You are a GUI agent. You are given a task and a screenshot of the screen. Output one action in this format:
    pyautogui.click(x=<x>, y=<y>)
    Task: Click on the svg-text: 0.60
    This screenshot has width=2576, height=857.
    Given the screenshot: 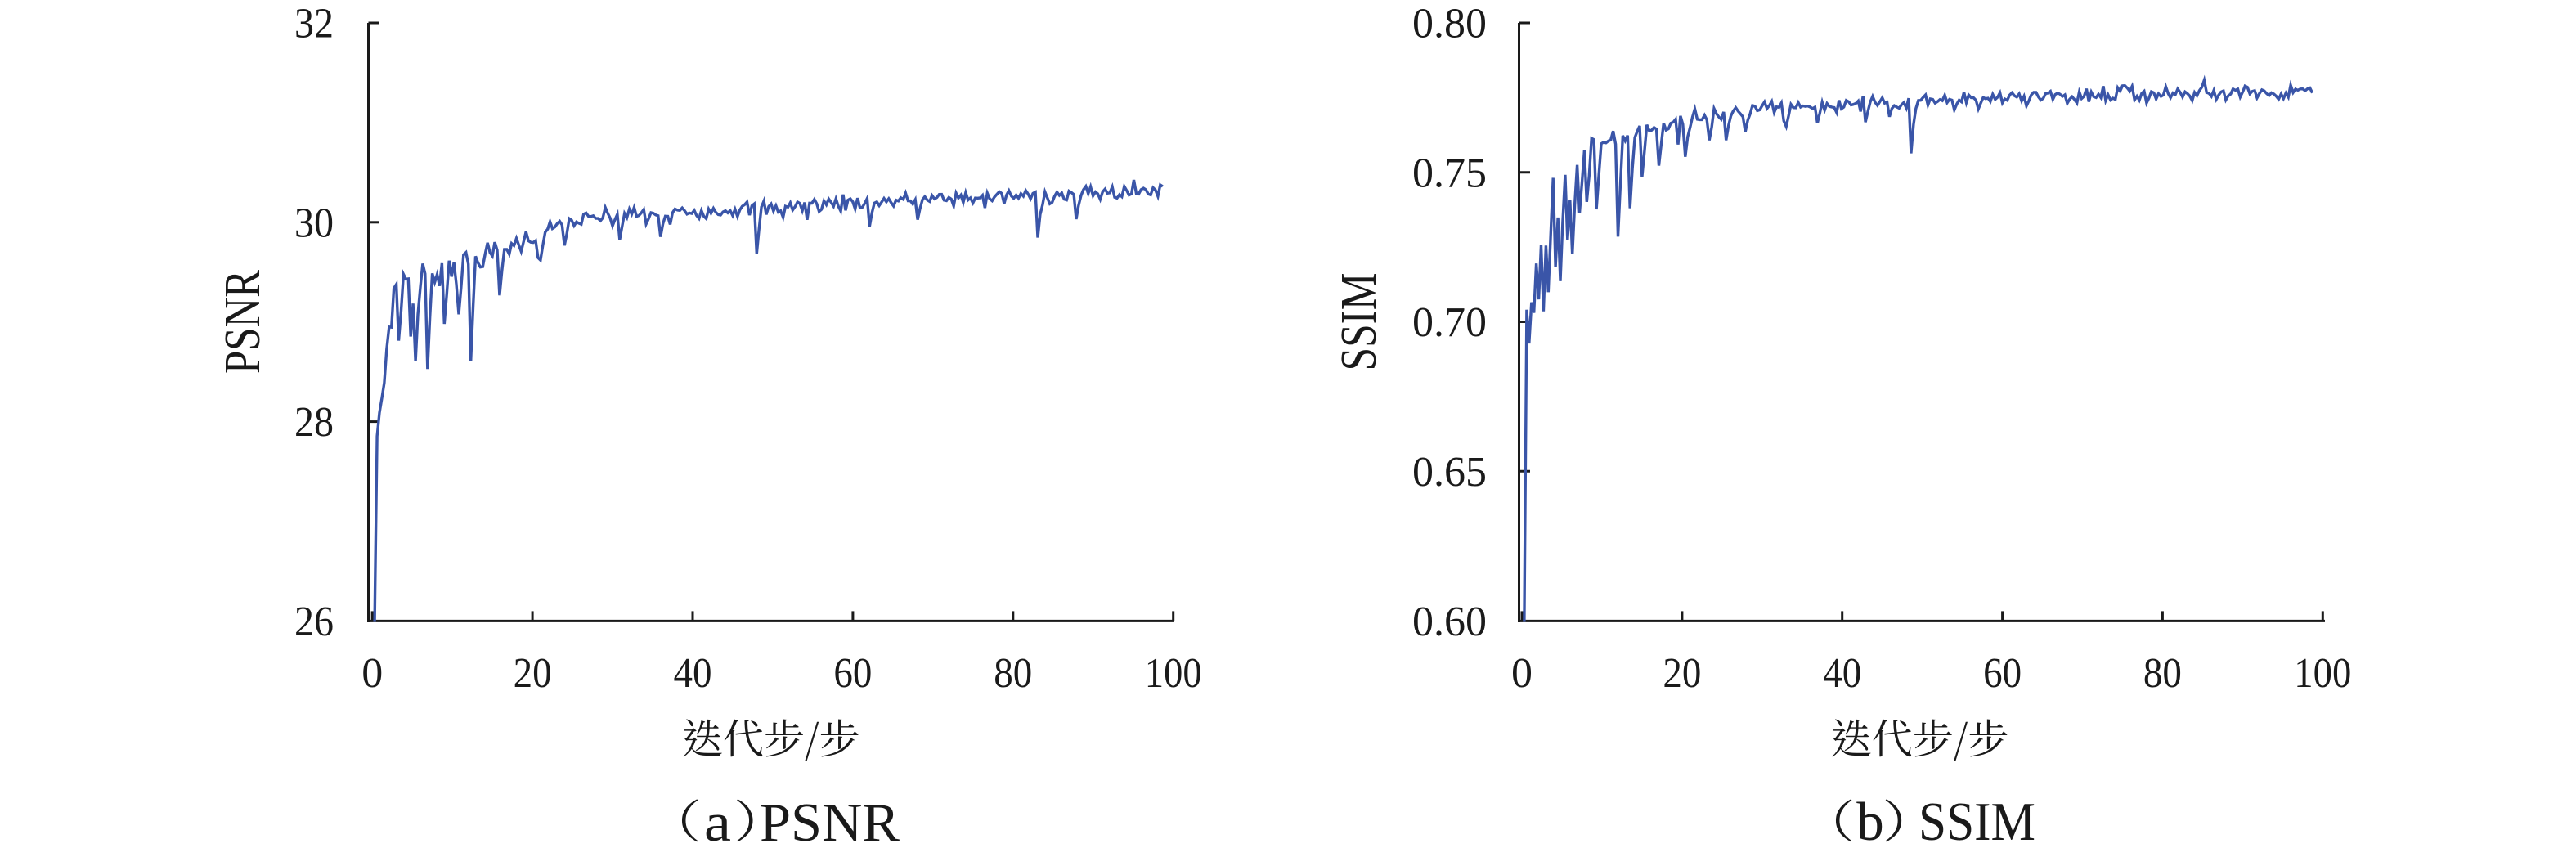 What is the action you would take?
    pyautogui.click(x=1449, y=622)
    